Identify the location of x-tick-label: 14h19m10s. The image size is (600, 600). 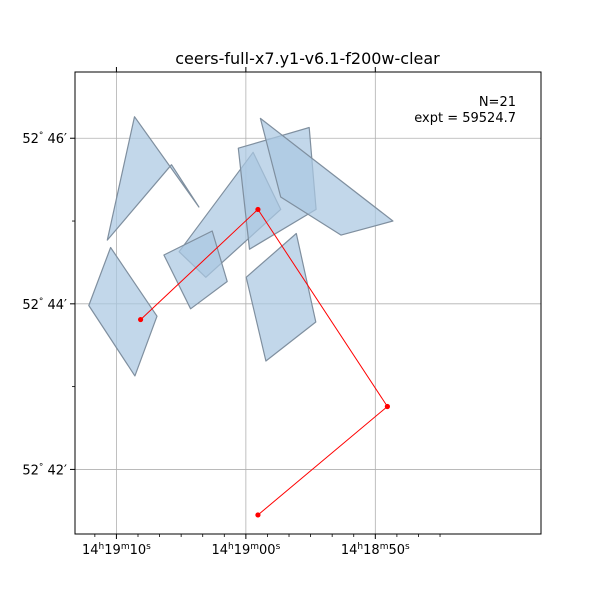
(116, 550).